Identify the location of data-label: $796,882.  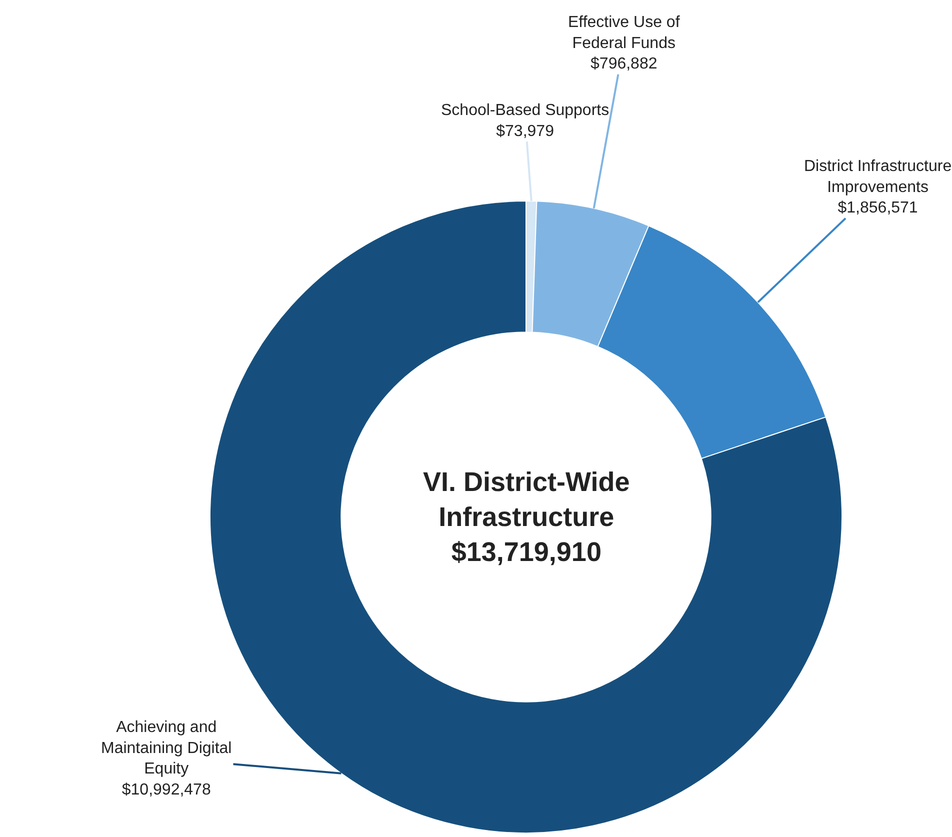
(624, 64).